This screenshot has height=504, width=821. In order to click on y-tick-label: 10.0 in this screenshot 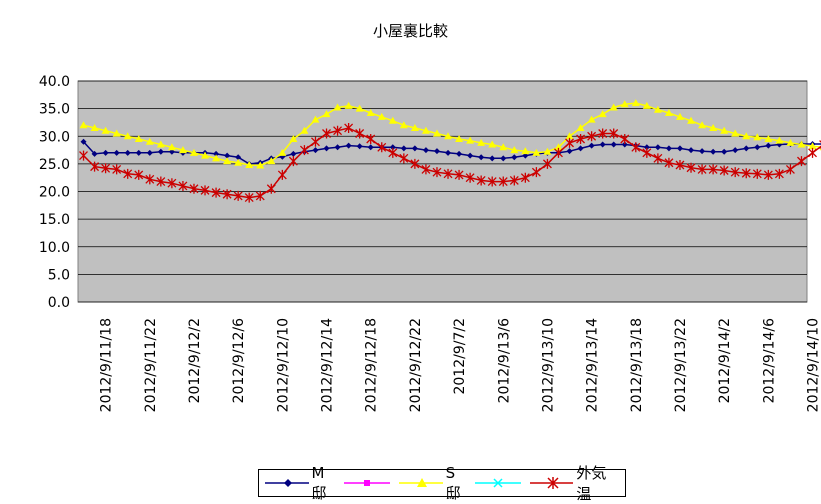, I will do `click(54, 248)`.